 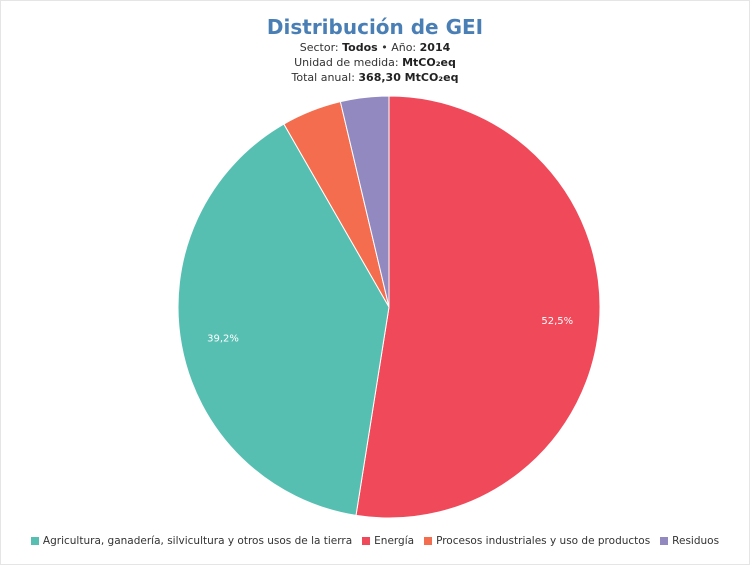 I want to click on legend-item-1: Energía, so click(x=388, y=541).